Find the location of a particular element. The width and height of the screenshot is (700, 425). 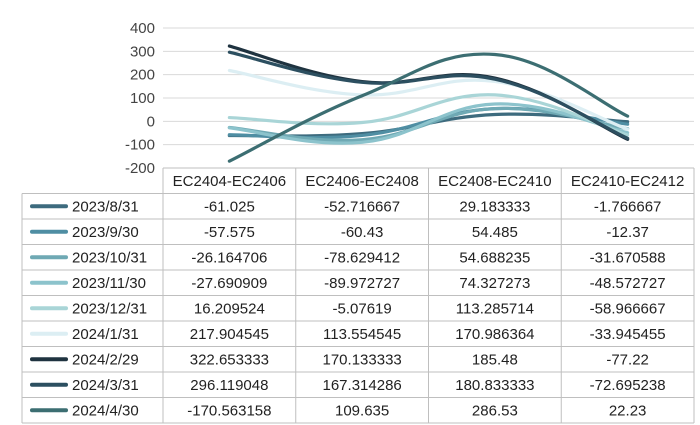

data-table-cell: 185.48 is located at coordinates (495, 359).